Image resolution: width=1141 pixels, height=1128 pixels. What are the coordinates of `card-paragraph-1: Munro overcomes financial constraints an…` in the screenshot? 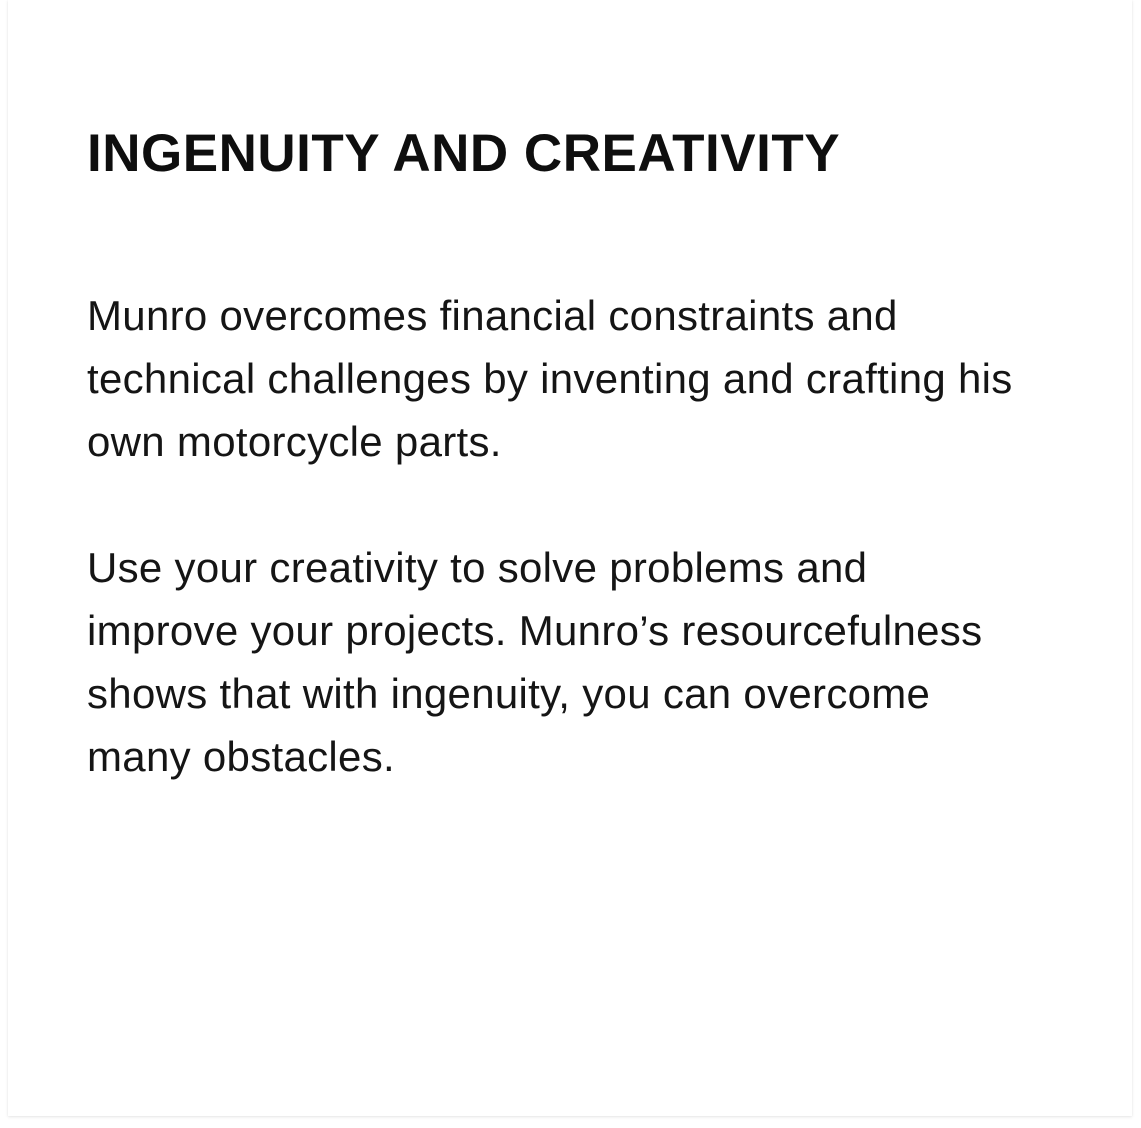 It's located at (550, 378).